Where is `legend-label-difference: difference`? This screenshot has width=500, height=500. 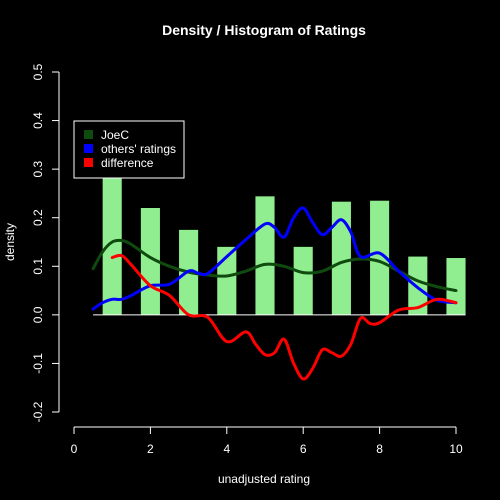 legend-label-difference: difference is located at coordinates (127, 163).